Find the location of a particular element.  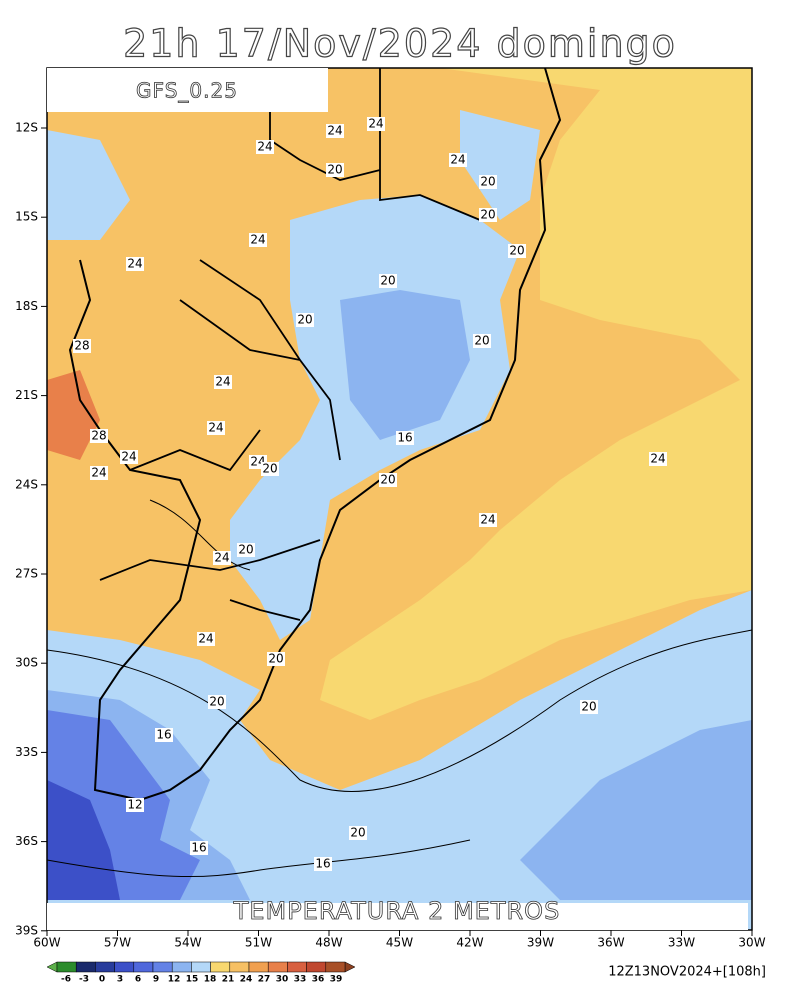

lat-label: 39S is located at coordinates (26, 930).